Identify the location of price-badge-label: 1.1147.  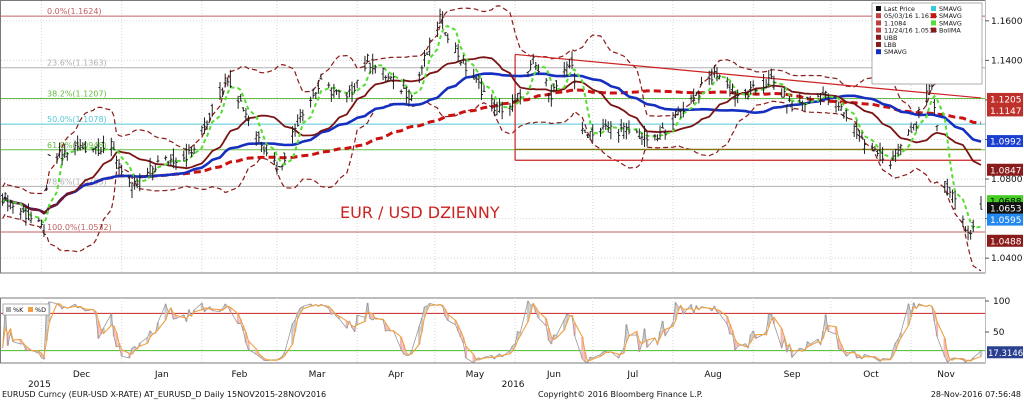
(1006, 112).